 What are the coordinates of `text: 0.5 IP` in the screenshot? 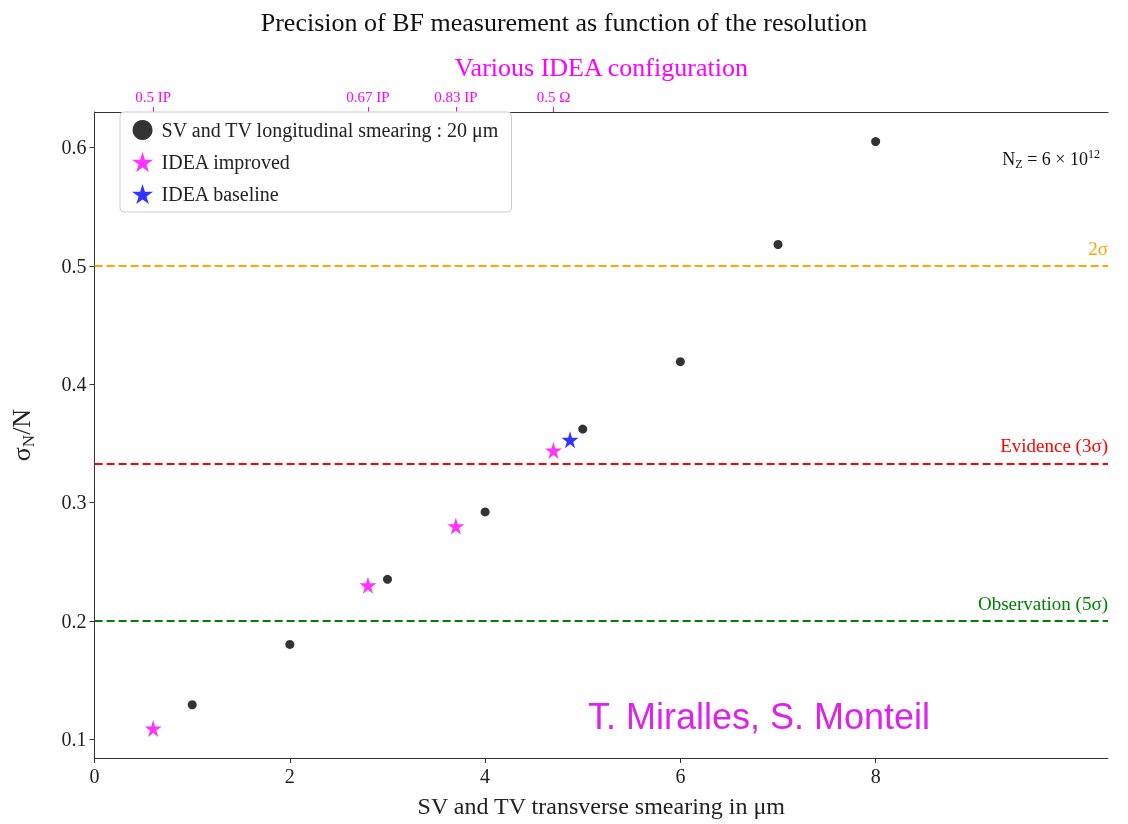 It's located at (153, 96).